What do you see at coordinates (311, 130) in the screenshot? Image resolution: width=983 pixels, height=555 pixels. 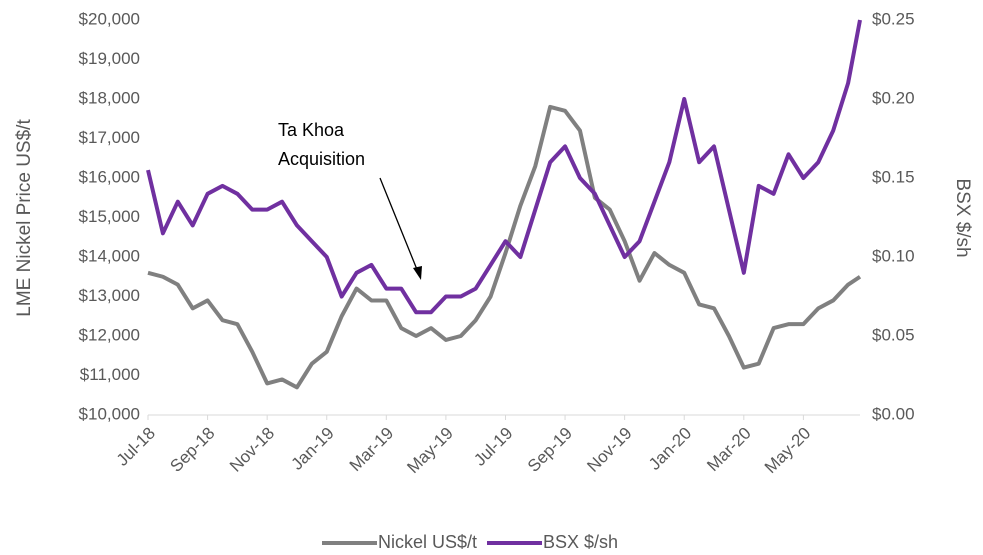 I see `annotation: Ta Khoa` at bounding box center [311, 130].